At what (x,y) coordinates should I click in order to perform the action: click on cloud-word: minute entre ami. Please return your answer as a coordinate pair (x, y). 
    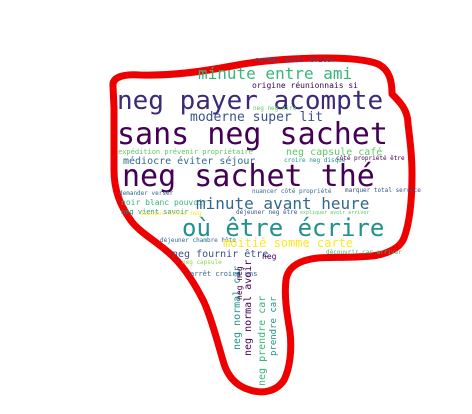
    Looking at the image, I should click on (275, 73).